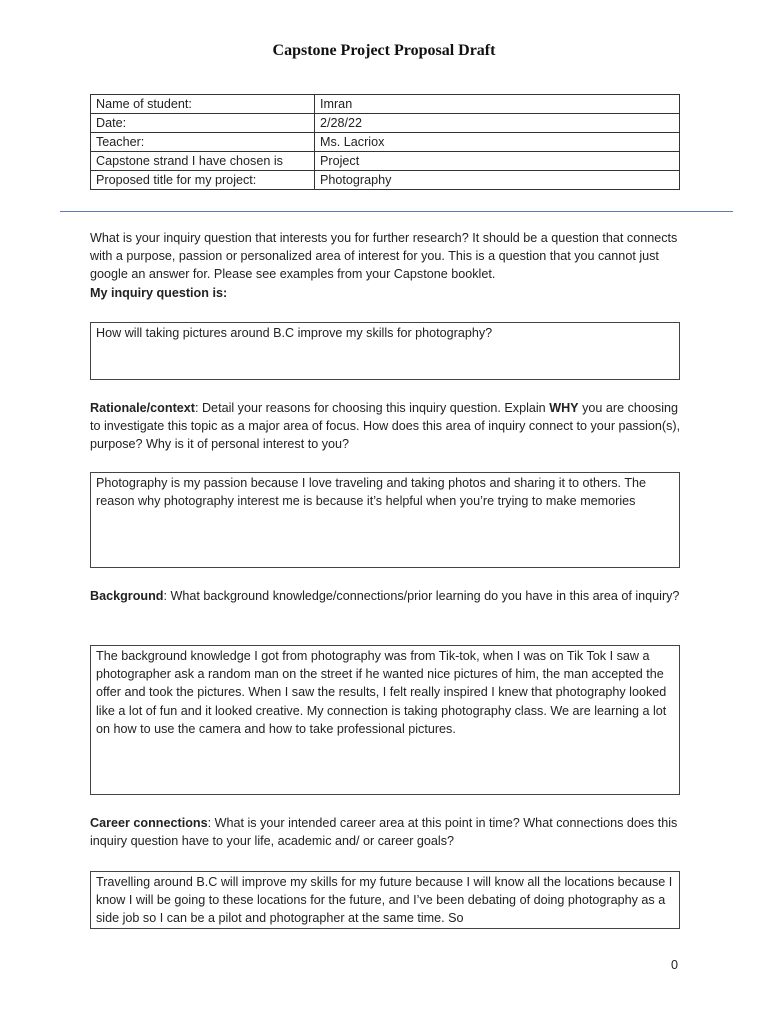 This screenshot has width=768, height=1024. Describe the element at coordinates (497, 104) in the screenshot. I see `row-value: Imran` at that location.